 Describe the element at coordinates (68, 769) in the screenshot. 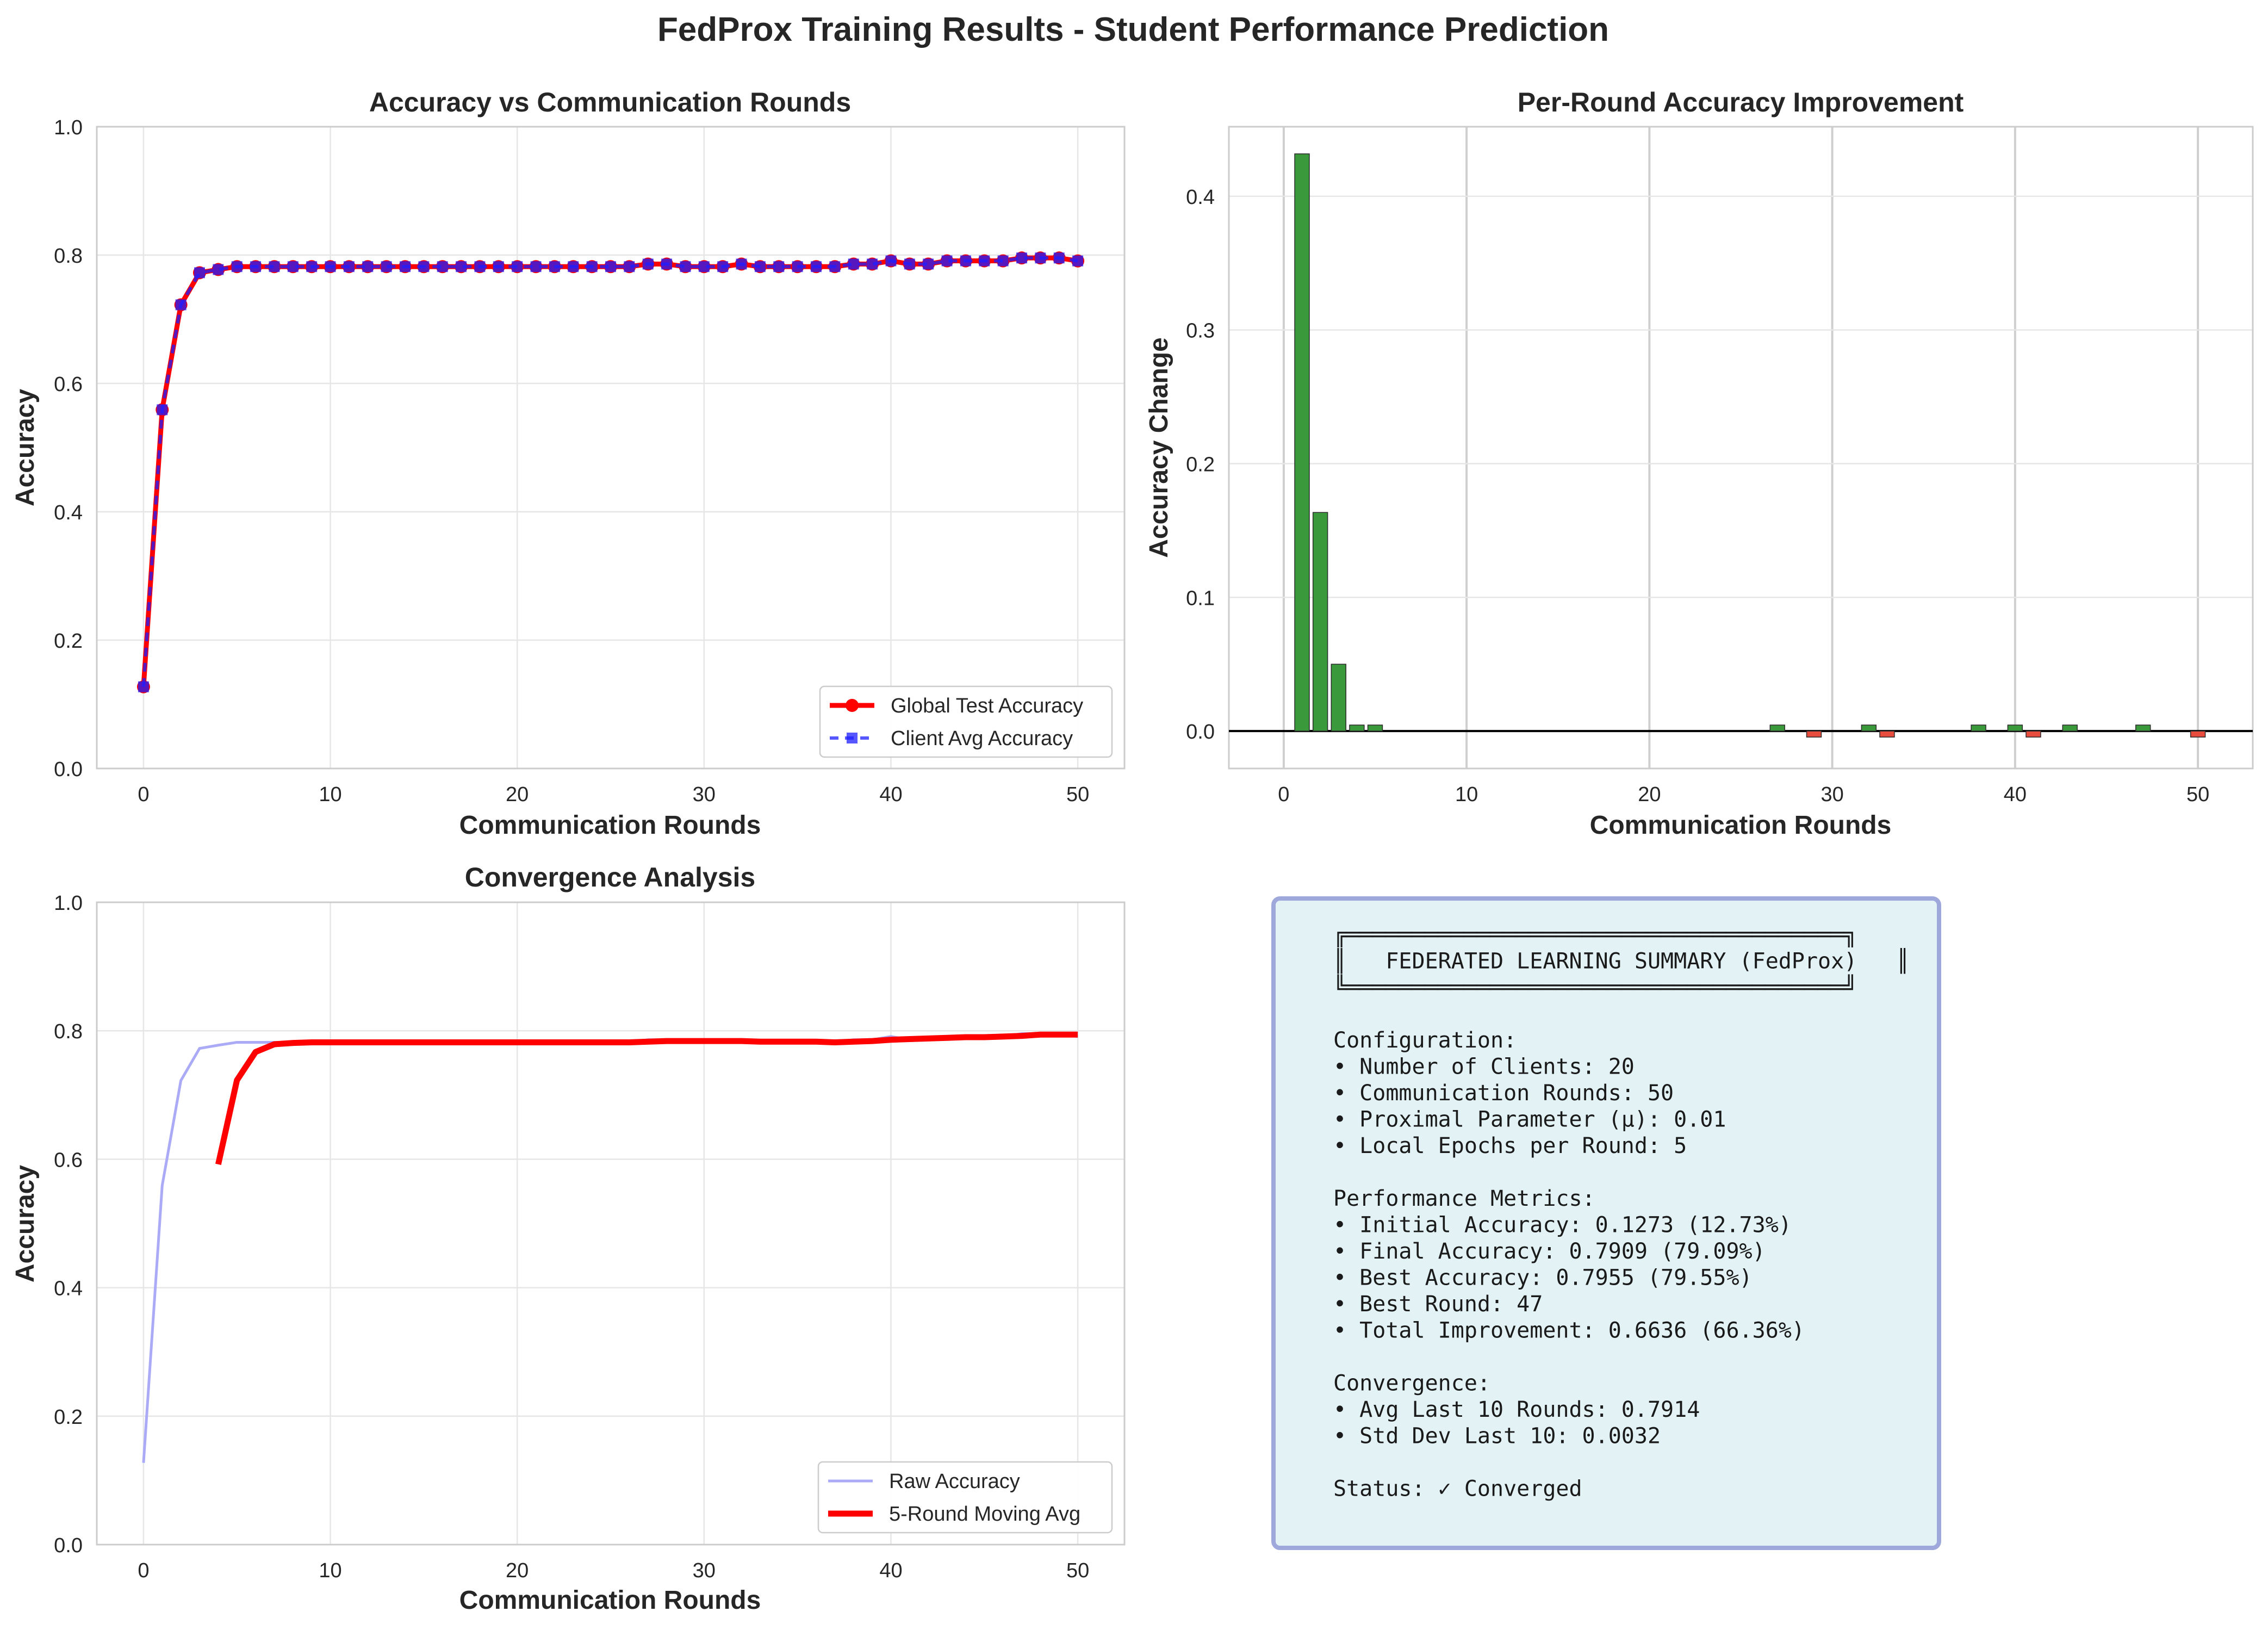

I see `accuracy-ytick-label: 0.0` at that location.